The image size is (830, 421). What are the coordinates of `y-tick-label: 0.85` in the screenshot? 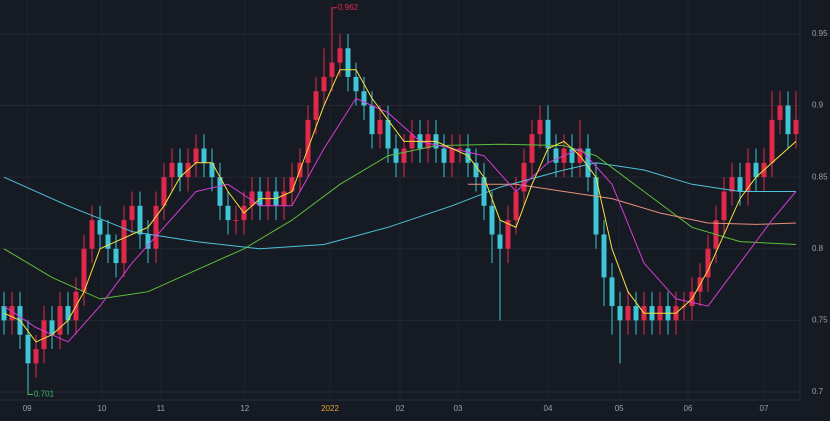 It's located at (820, 176).